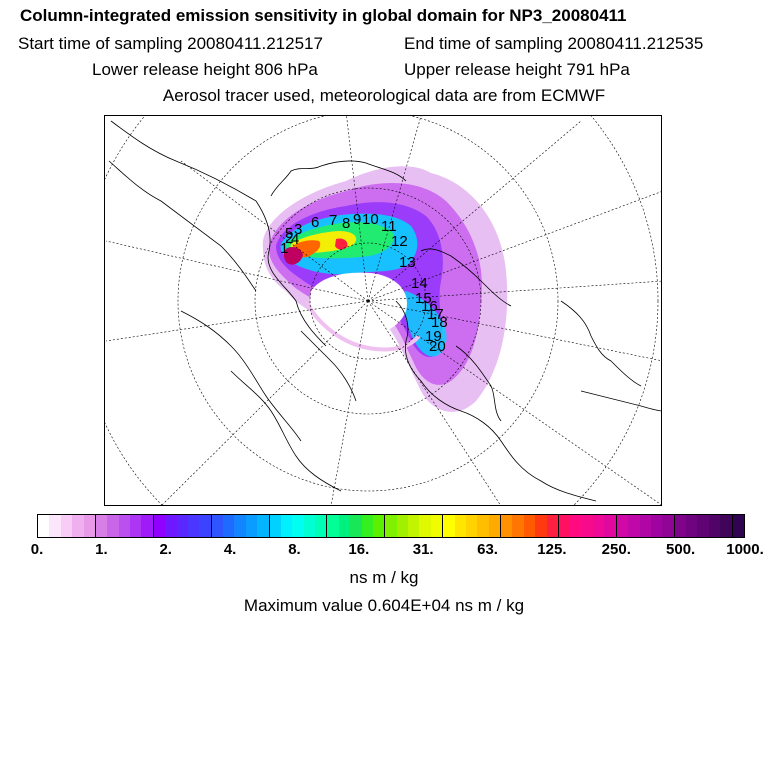 The width and height of the screenshot is (768, 768). Describe the element at coordinates (389, 226) in the screenshot. I see `traj-label-11: 11` at that location.